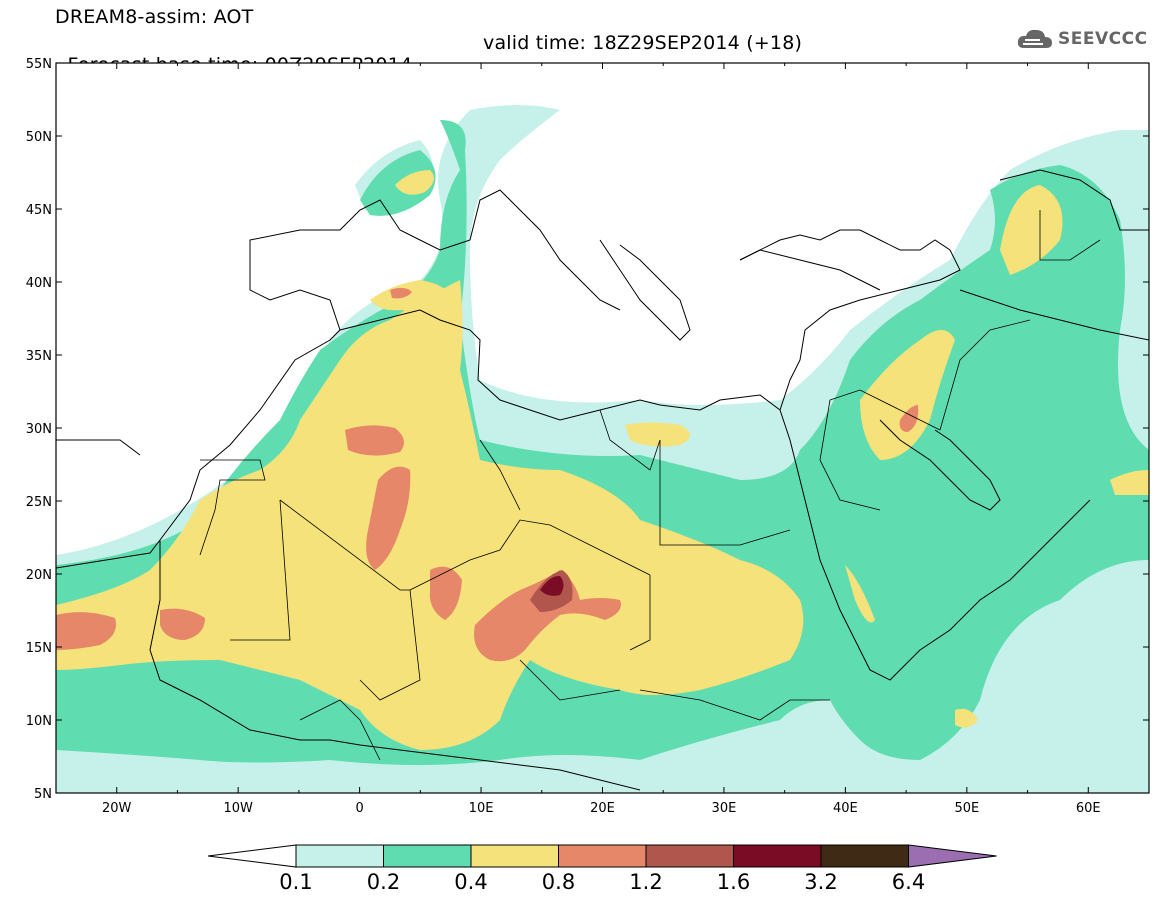 This screenshot has width=1165, height=905. Describe the element at coordinates (952, 856) in the screenshot. I see `colorbar-over-triangle` at that location.